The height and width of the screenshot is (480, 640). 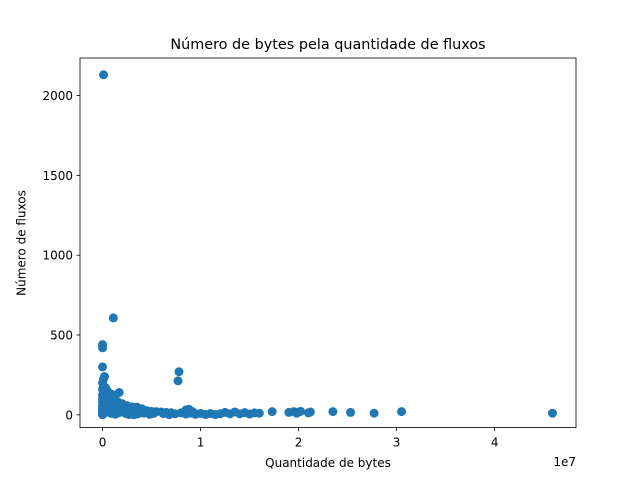 I want to click on y-axis-label: Número de fluxos, so click(x=22, y=243).